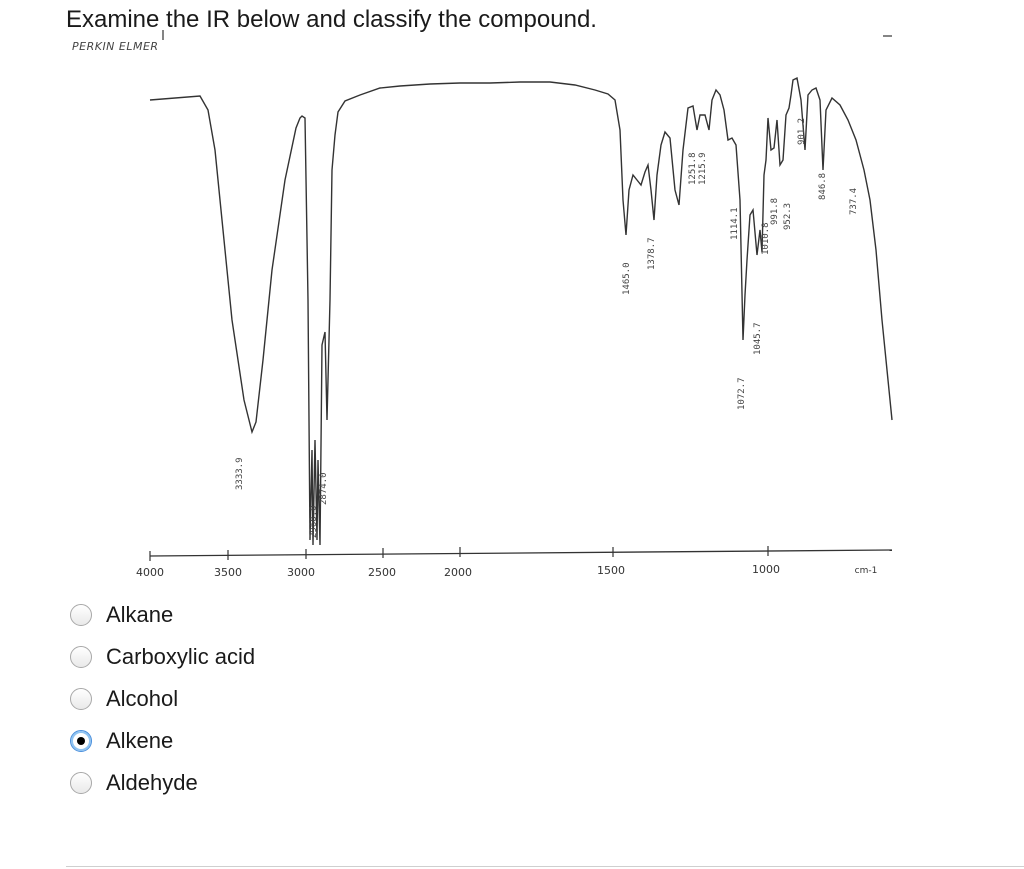  I want to click on option-alkane: Alkane, so click(162, 615).